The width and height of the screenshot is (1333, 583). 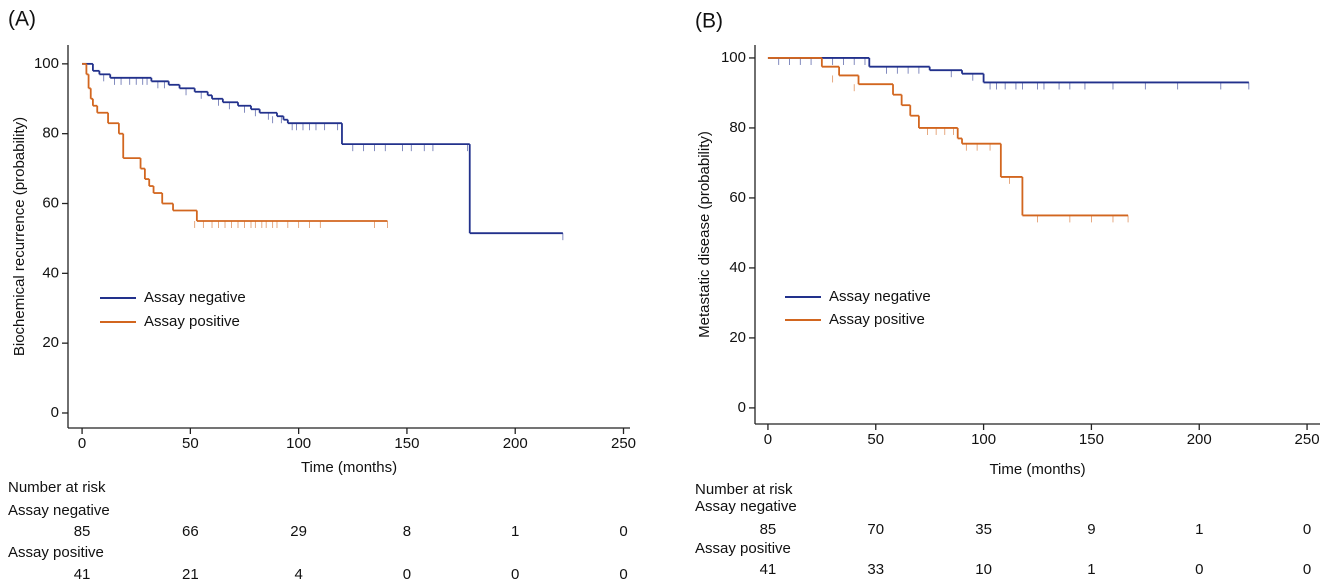 What do you see at coordinates (298, 531) in the screenshot?
I see `risk-count: 29` at bounding box center [298, 531].